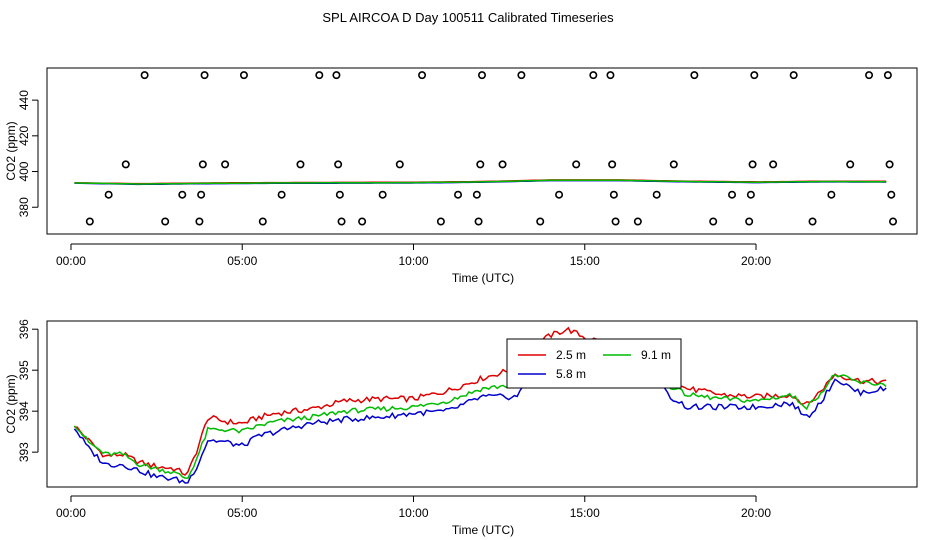  I want to click on top-x-axis: 00:00 05:00 10:00 15:00 20:00, so click(413, 255).